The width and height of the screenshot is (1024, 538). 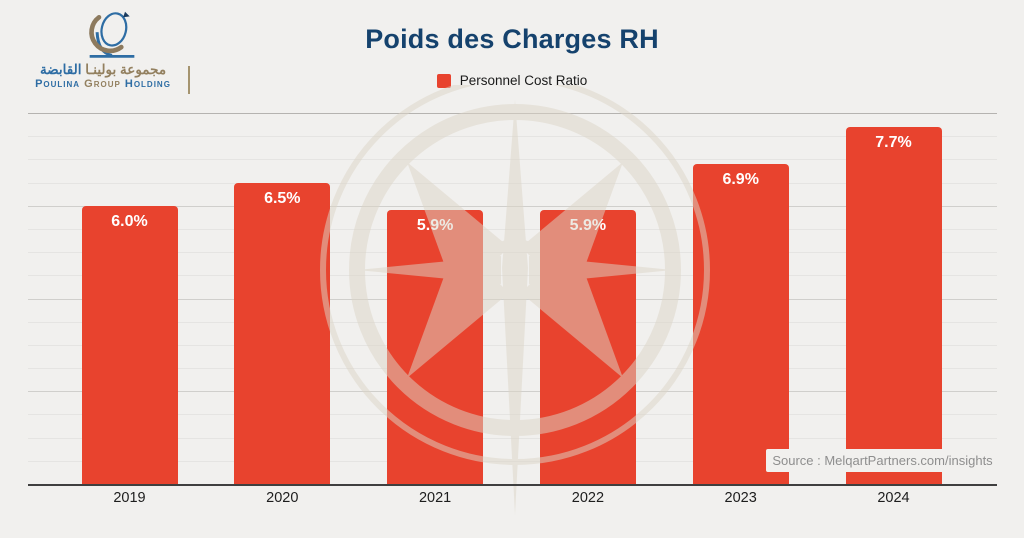 I want to click on logo-latin-text: Poulina Group Holding, so click(x=103, y=84).